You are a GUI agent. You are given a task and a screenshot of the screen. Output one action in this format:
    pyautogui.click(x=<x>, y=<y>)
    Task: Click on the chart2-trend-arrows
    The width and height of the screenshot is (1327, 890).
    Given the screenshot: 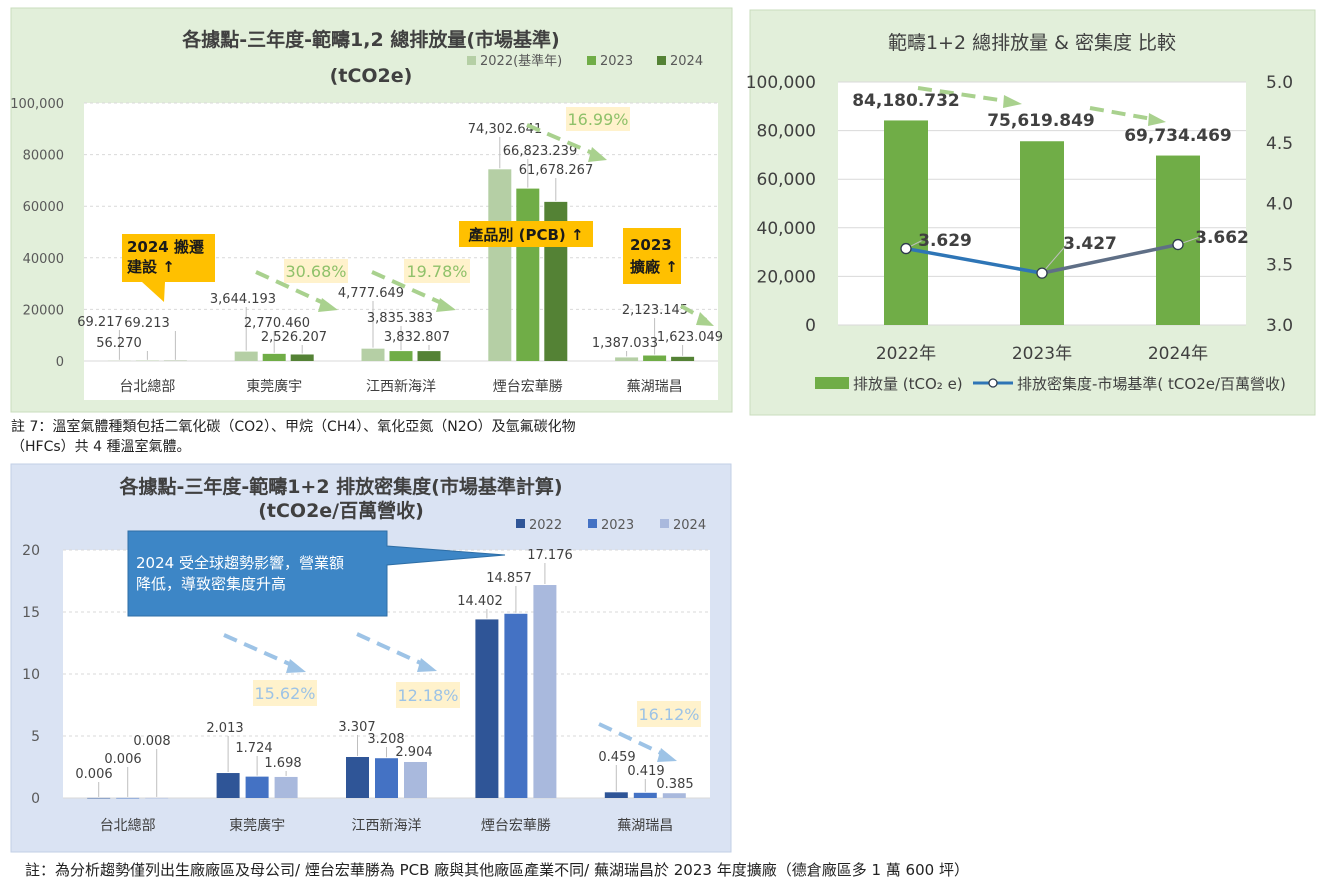 What is the action you would take?
    pyautogui.click(x=1035, y=103)
    